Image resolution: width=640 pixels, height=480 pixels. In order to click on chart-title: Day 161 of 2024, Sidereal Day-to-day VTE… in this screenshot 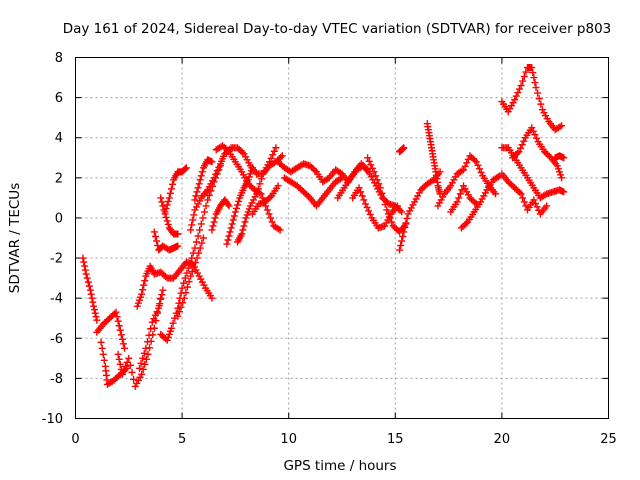, I will do `click(337, 29)`.